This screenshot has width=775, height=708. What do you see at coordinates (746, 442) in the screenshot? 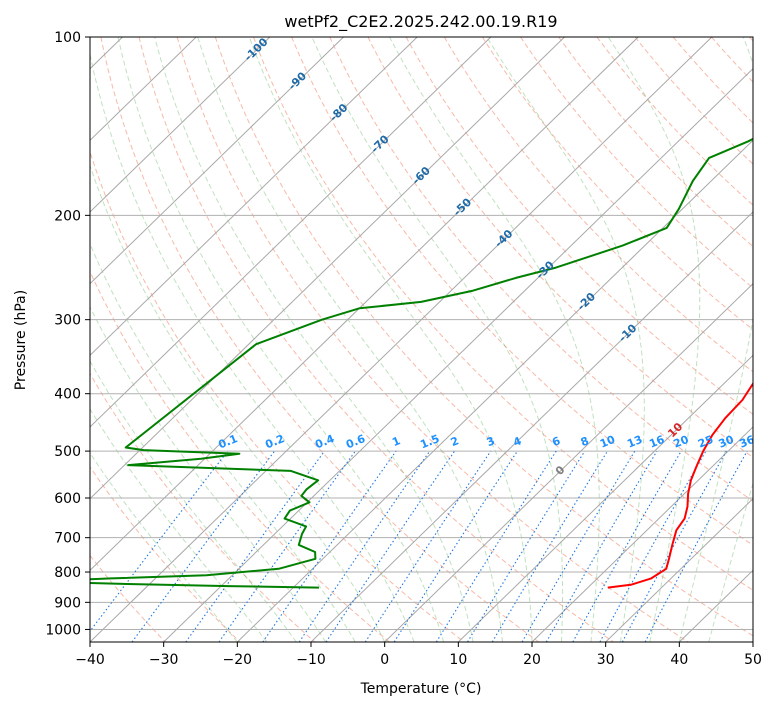
I see `mixing-ratio-label: 36` at bounding box center [746, 442].